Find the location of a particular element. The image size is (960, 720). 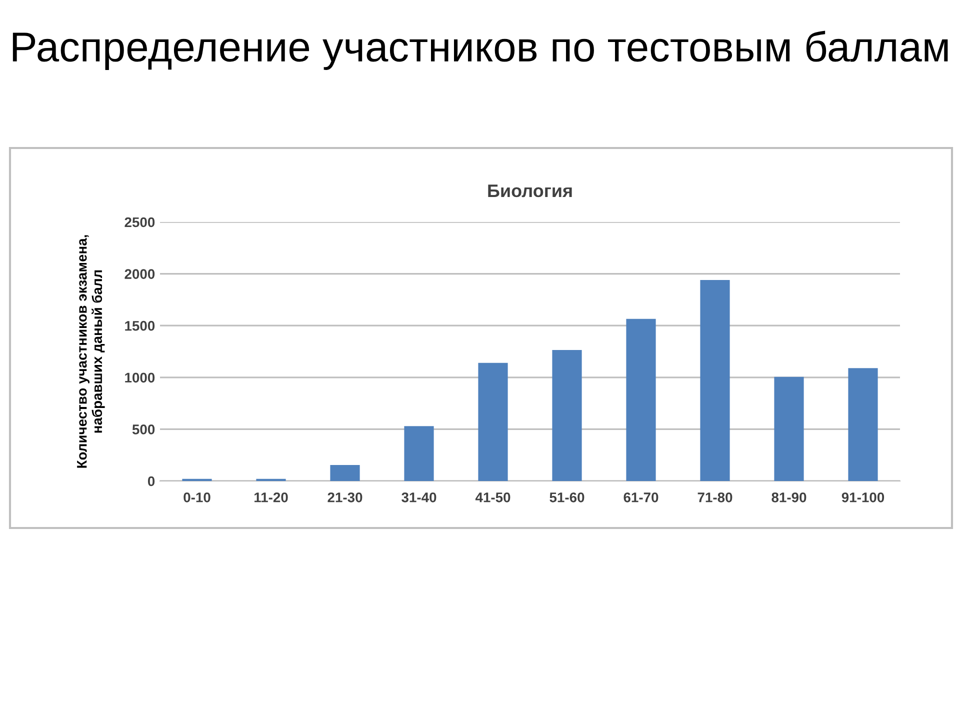

y-tick-label: 1500 is located at coordinates (140, 325).